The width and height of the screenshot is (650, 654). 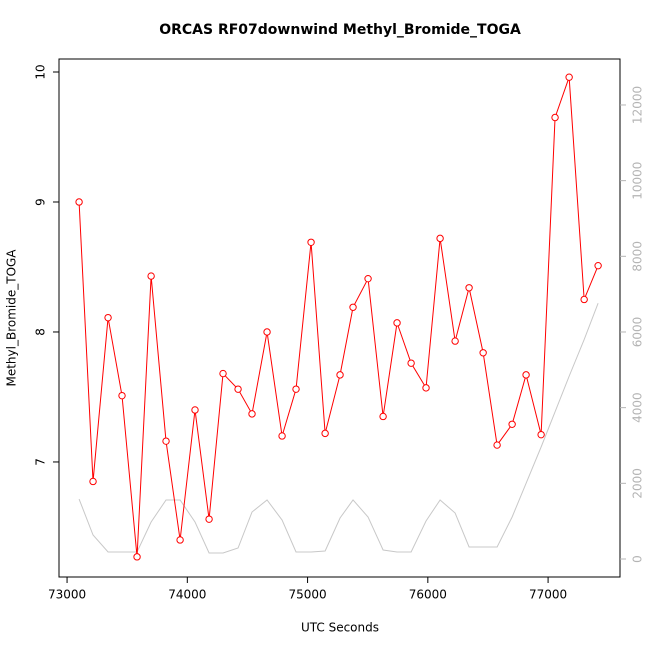 What do you see at coordinates (638, 559) in the screenshot?
I see `y2-tick-label: 0` at bounding box center [638, 559].